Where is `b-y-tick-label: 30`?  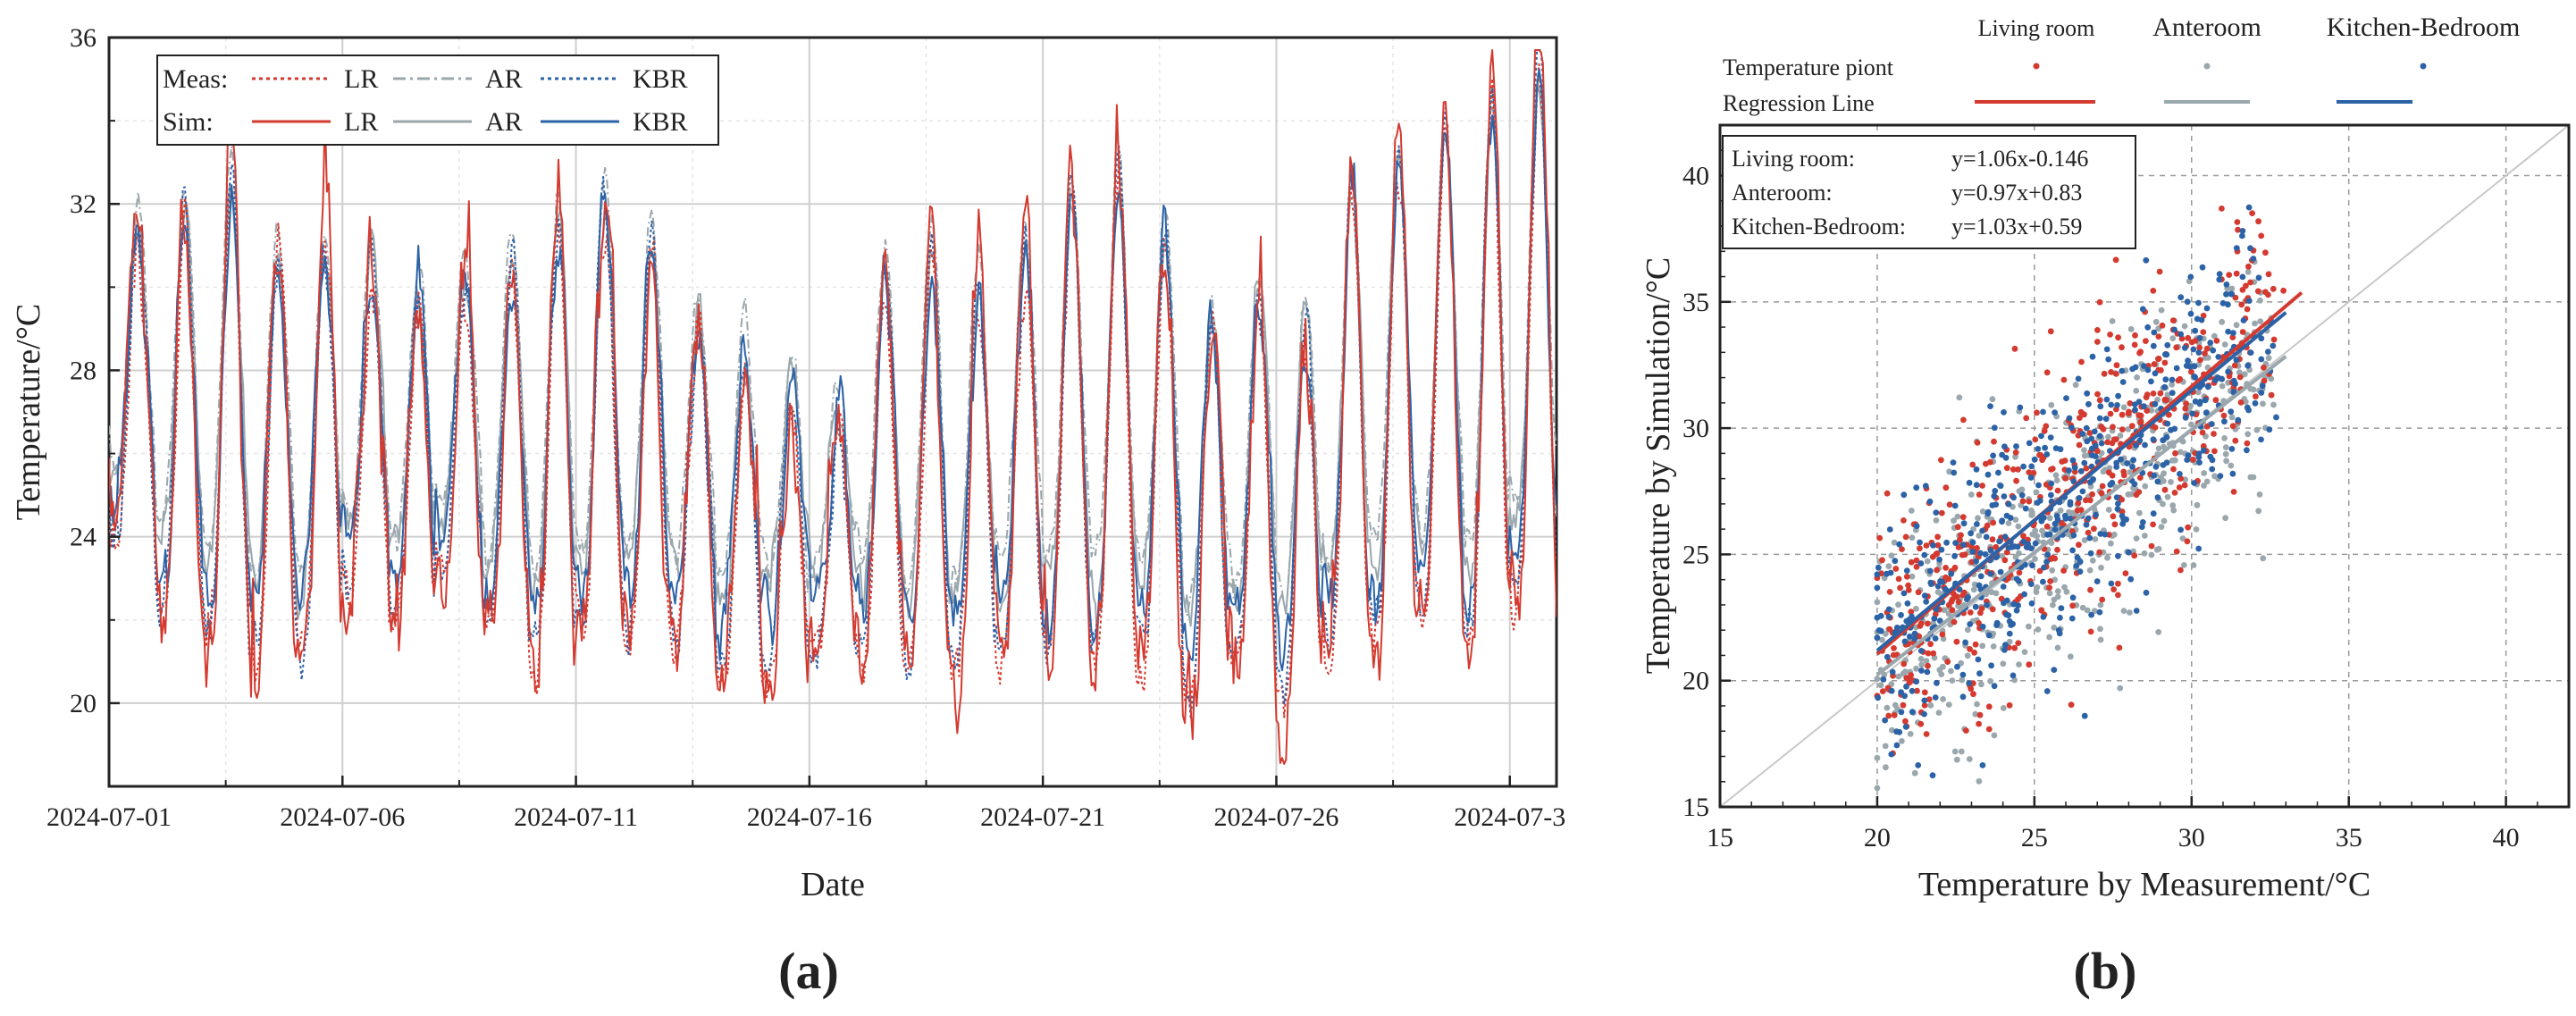 b-y-tick-label: 30 is located at coordinates (1695, 428).